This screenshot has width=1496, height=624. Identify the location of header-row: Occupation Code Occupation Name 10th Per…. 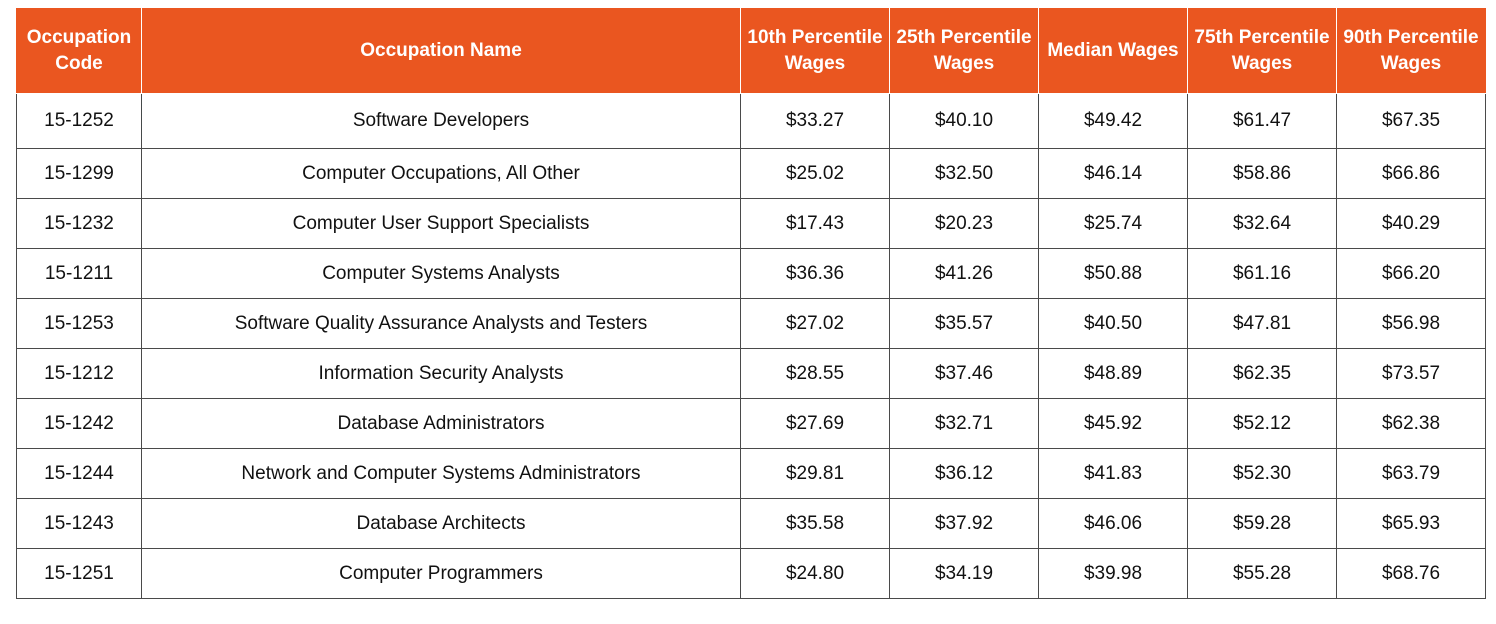
(751, 51).